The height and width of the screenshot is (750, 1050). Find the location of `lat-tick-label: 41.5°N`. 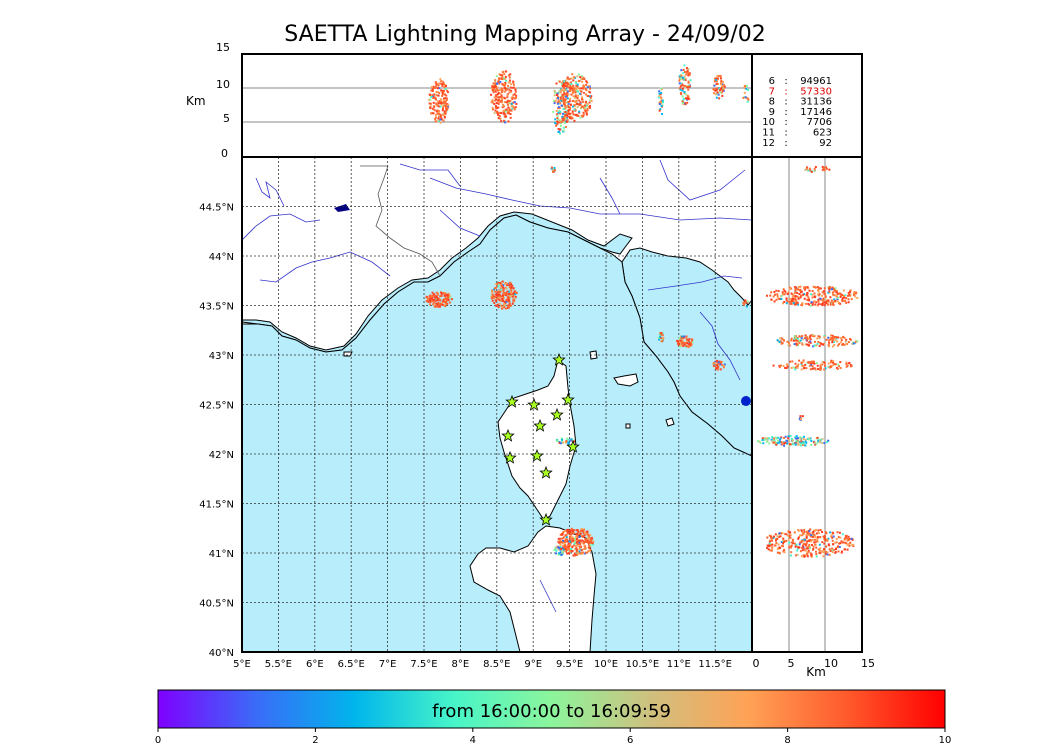

lat-tick-label: 41.5°N is located at coordinates (216, 505).